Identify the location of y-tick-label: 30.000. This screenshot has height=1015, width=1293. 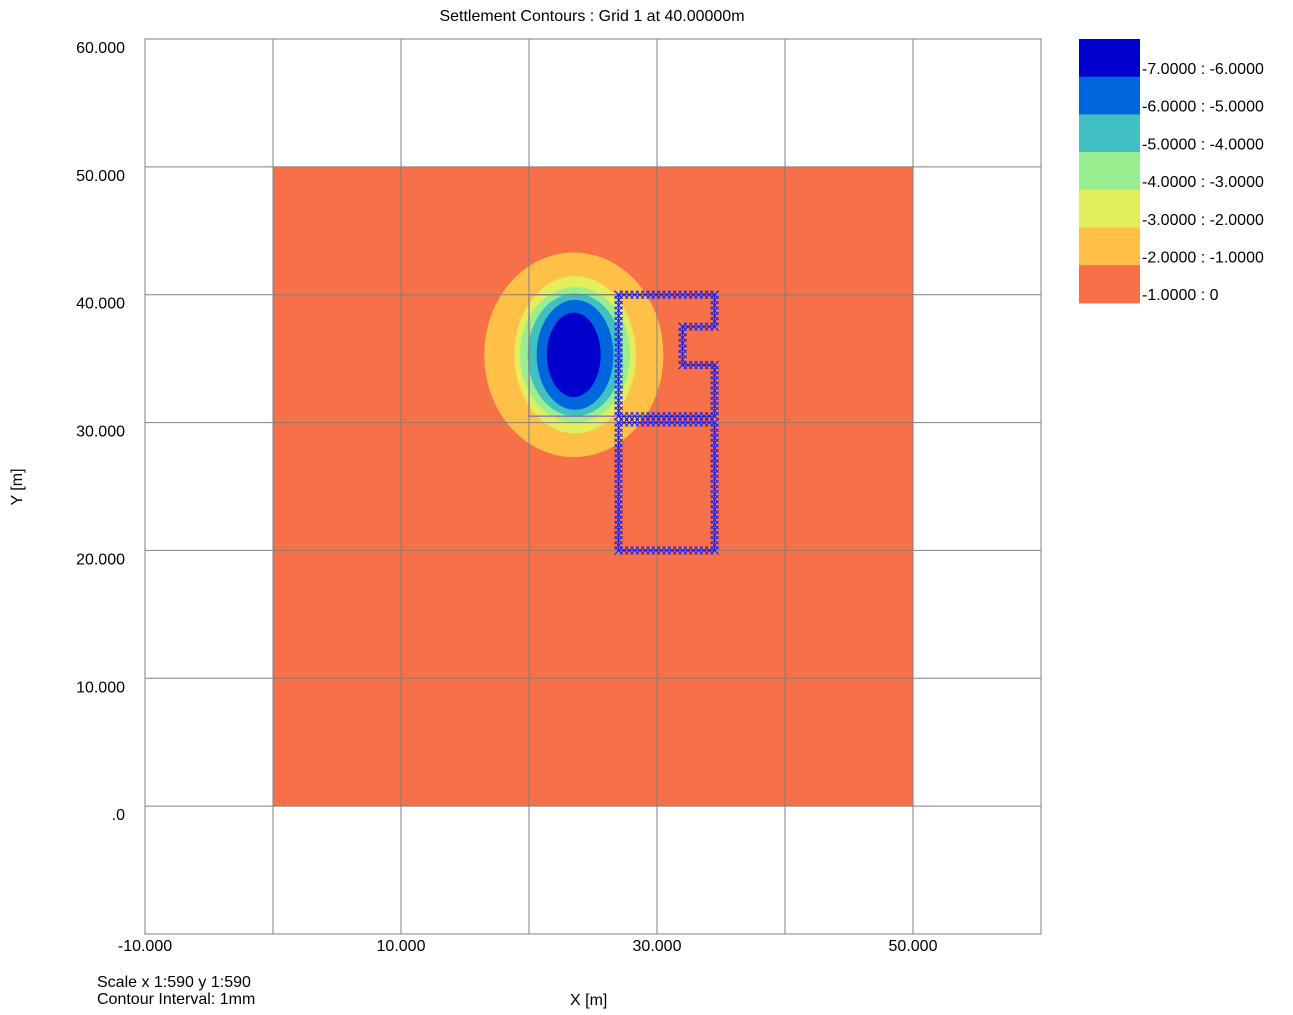
(100, 432).